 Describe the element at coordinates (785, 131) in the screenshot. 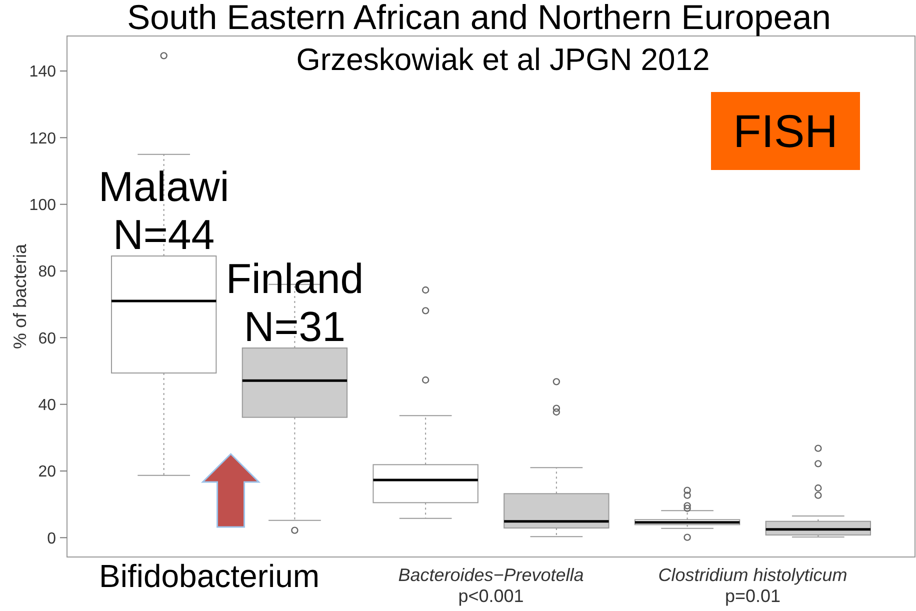

I see `annotation: FISH` at that location.